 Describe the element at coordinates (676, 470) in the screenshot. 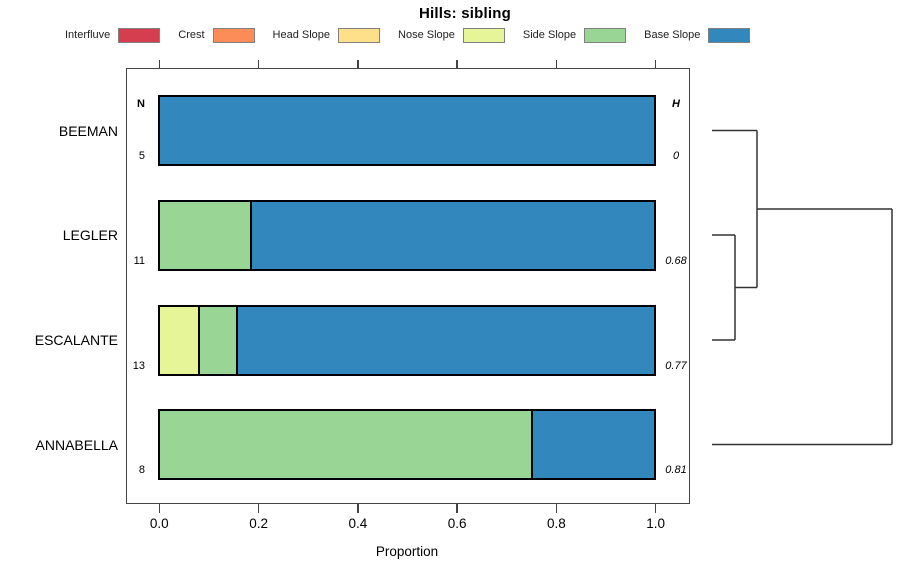

I see `h-value: 0.81` at that location.